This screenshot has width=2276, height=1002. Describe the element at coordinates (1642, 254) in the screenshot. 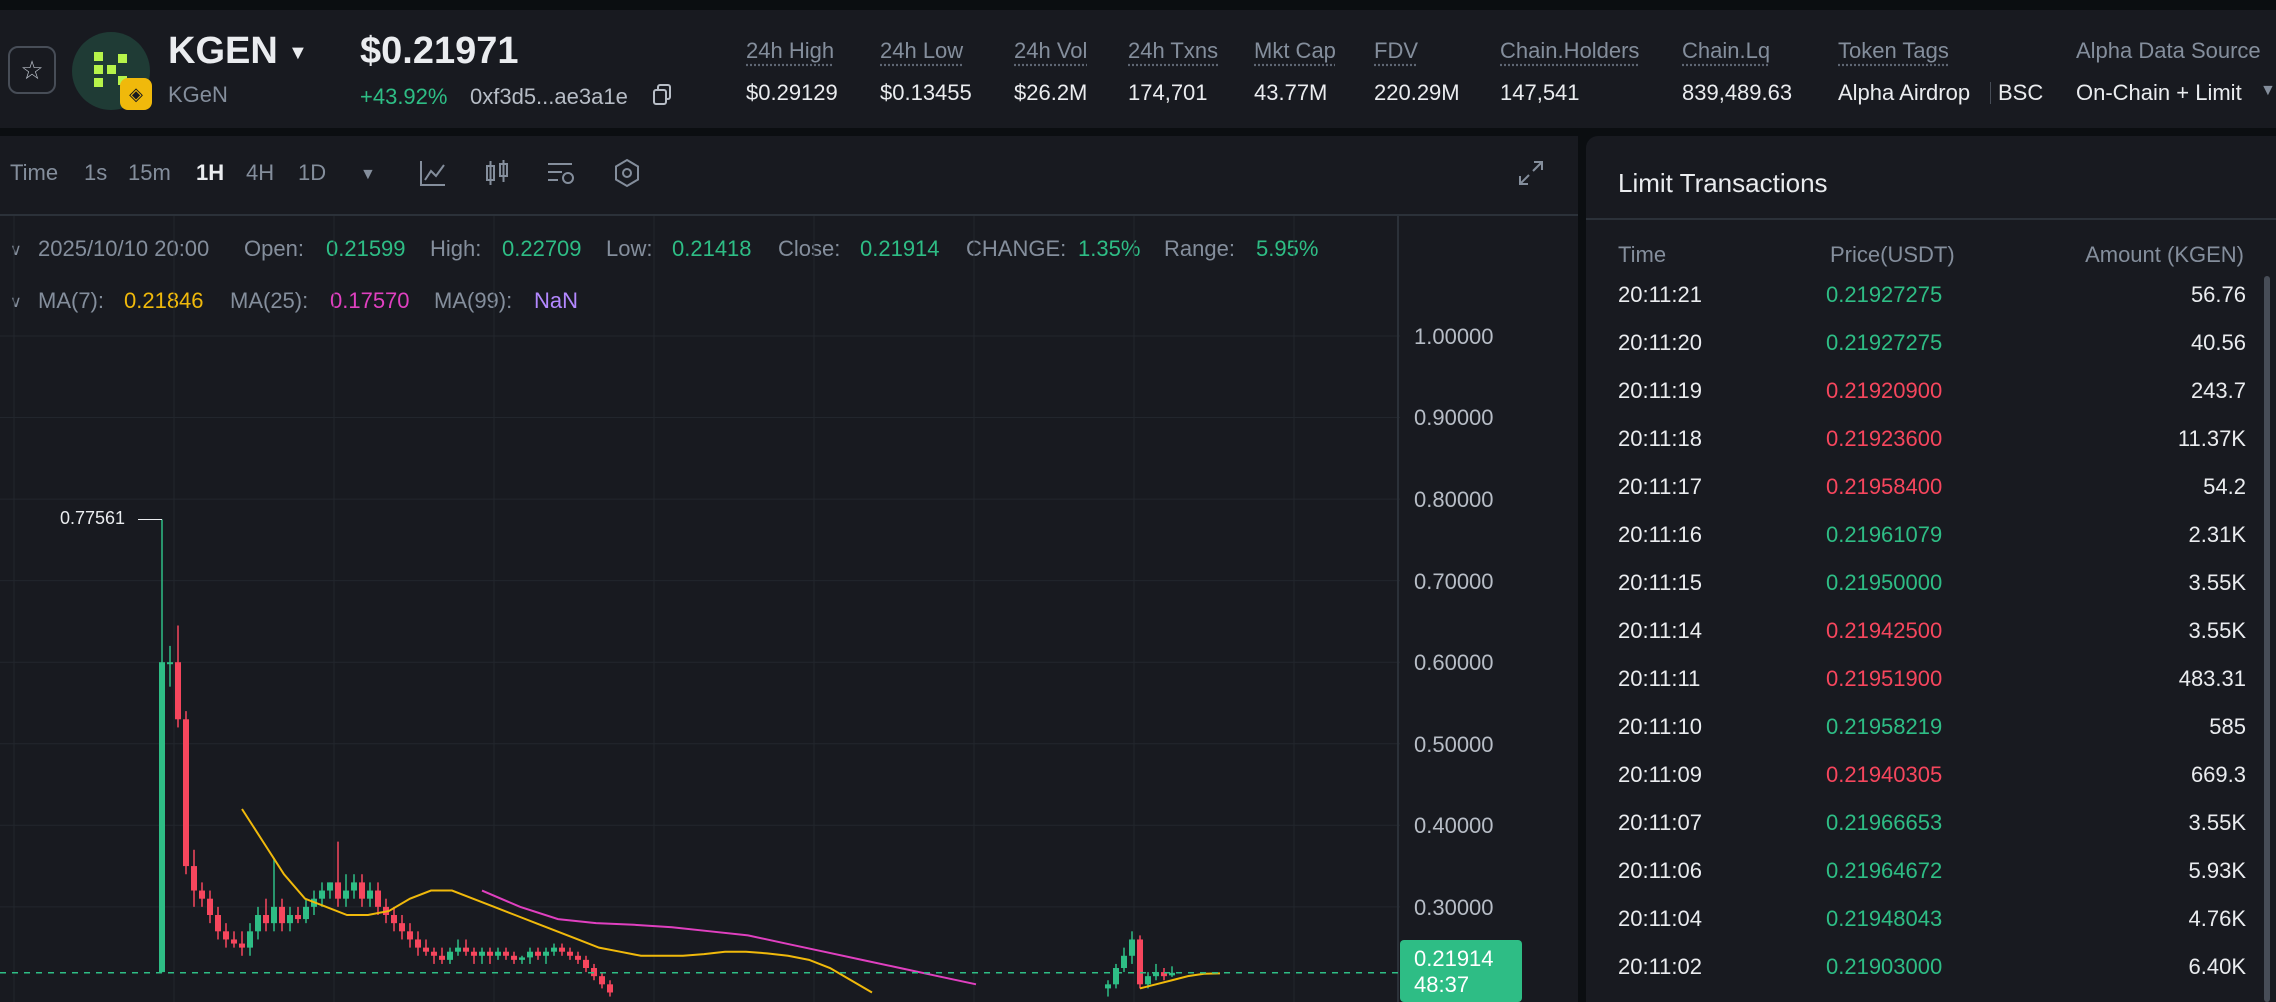

I see `column-header-time: Time` at that location.